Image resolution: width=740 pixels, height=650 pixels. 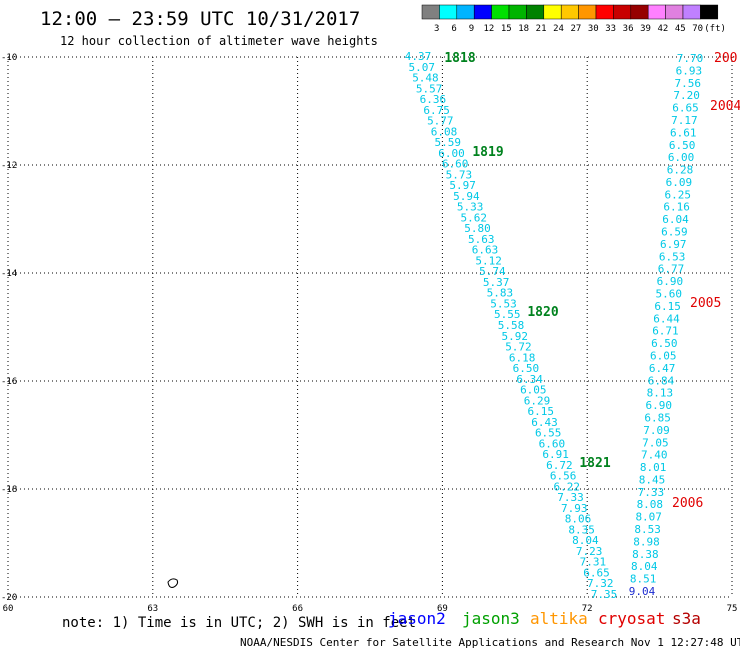 What do you see at coordinates (477, 228) in the screenshot?
I see `wave-height-value: 5.80` at bounding box center [477, 228].